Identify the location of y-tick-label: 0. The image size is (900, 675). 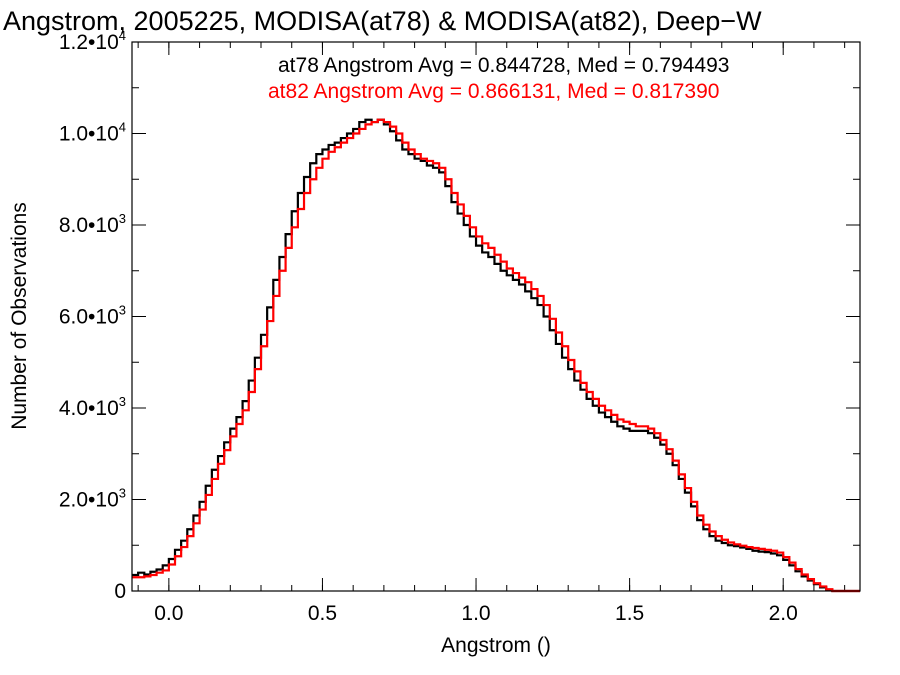
(120, 591).